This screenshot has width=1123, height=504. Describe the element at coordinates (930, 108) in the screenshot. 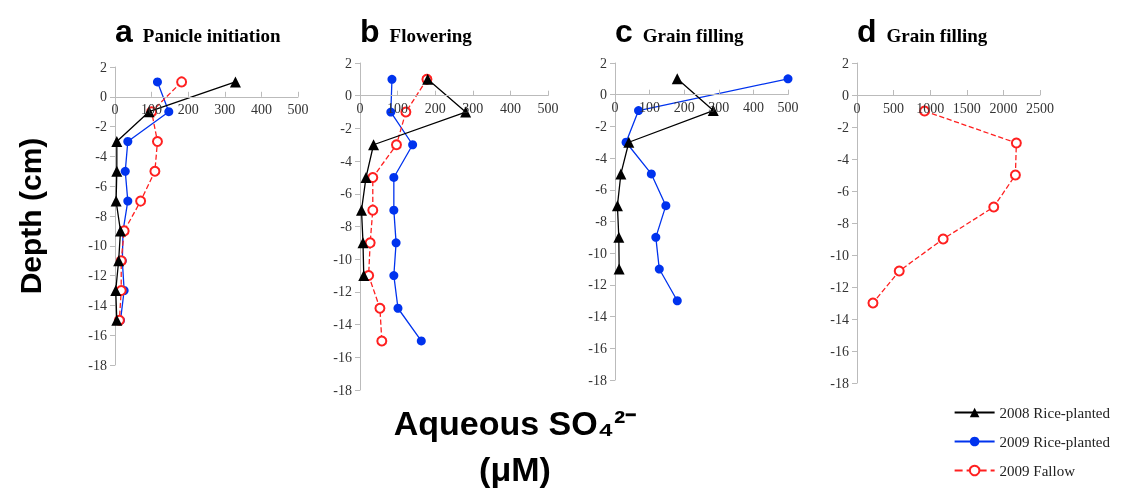

I see `x-tick-label: 1000` at that location.